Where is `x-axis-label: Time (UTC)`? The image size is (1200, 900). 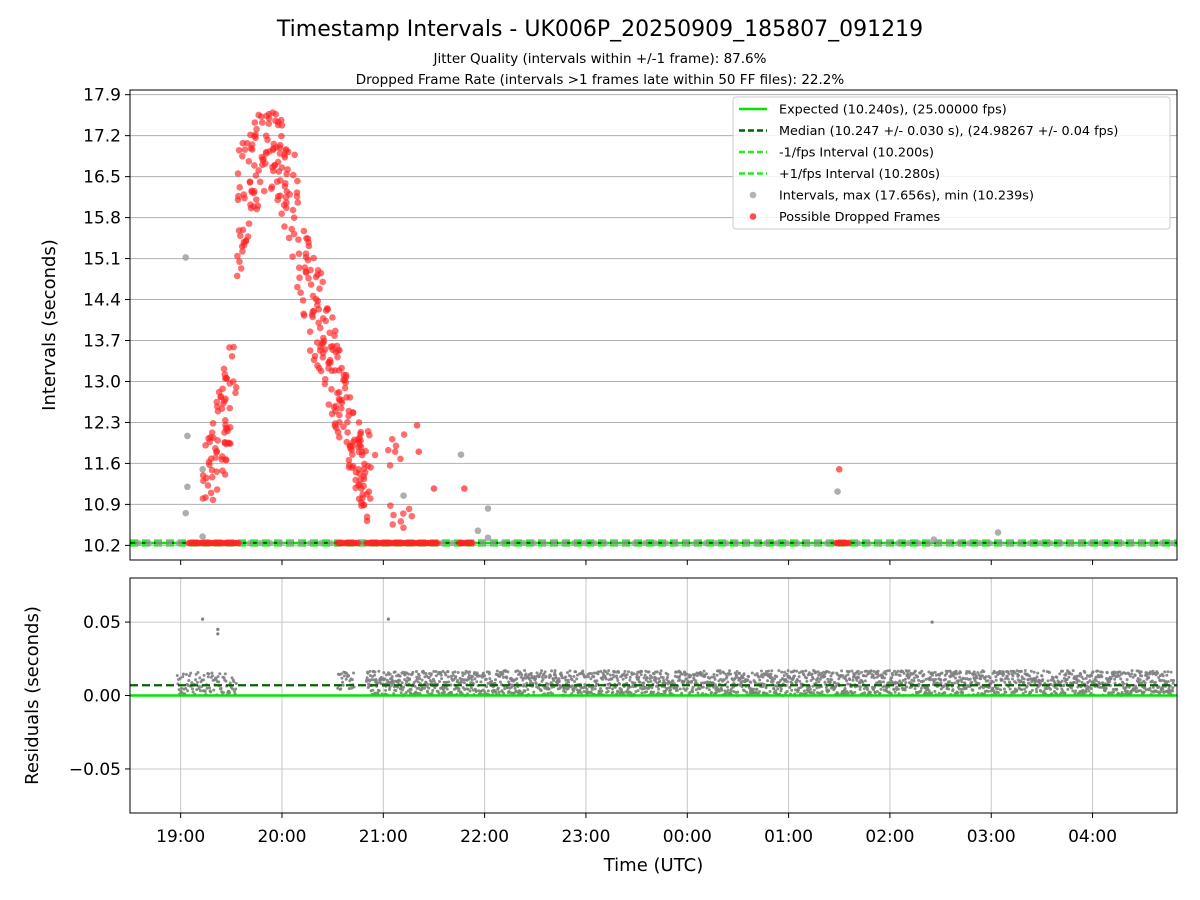
x-axis-label: Time (UTC) is located at coordinates (653, 865).